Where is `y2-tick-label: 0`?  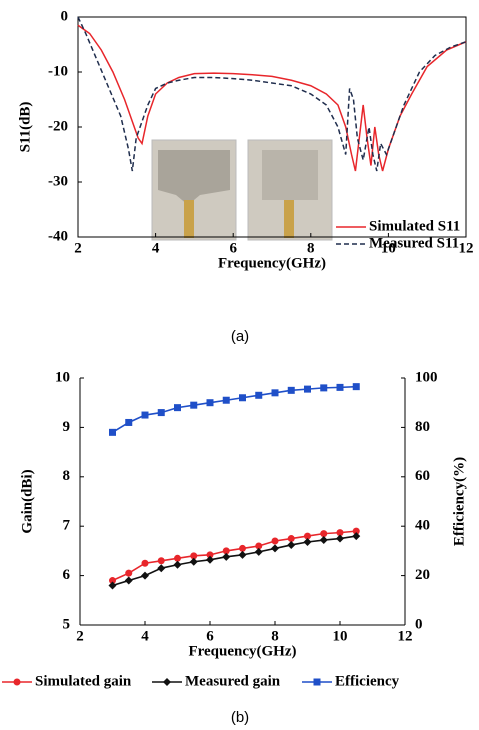 y2-tick-label: 0 is located at coordinates (419, 624).